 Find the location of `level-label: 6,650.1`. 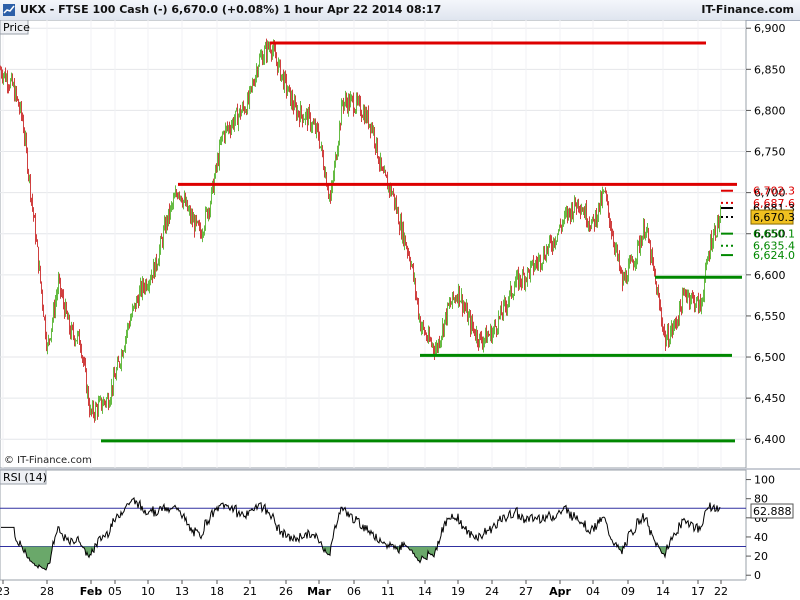

level-label: 6,650.1 is located at coordinates (774, 234).